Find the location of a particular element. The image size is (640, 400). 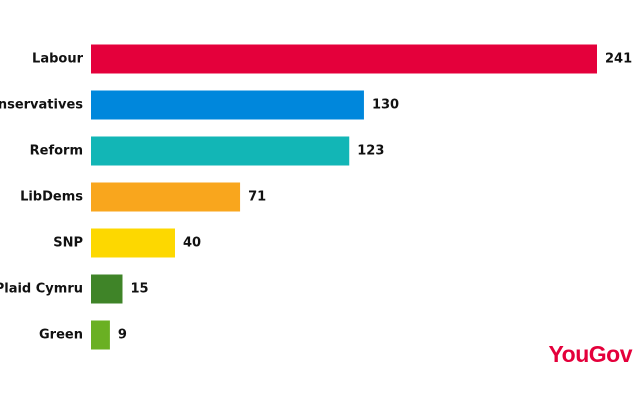

value-label: 71 is located at coordinates (257, 197).